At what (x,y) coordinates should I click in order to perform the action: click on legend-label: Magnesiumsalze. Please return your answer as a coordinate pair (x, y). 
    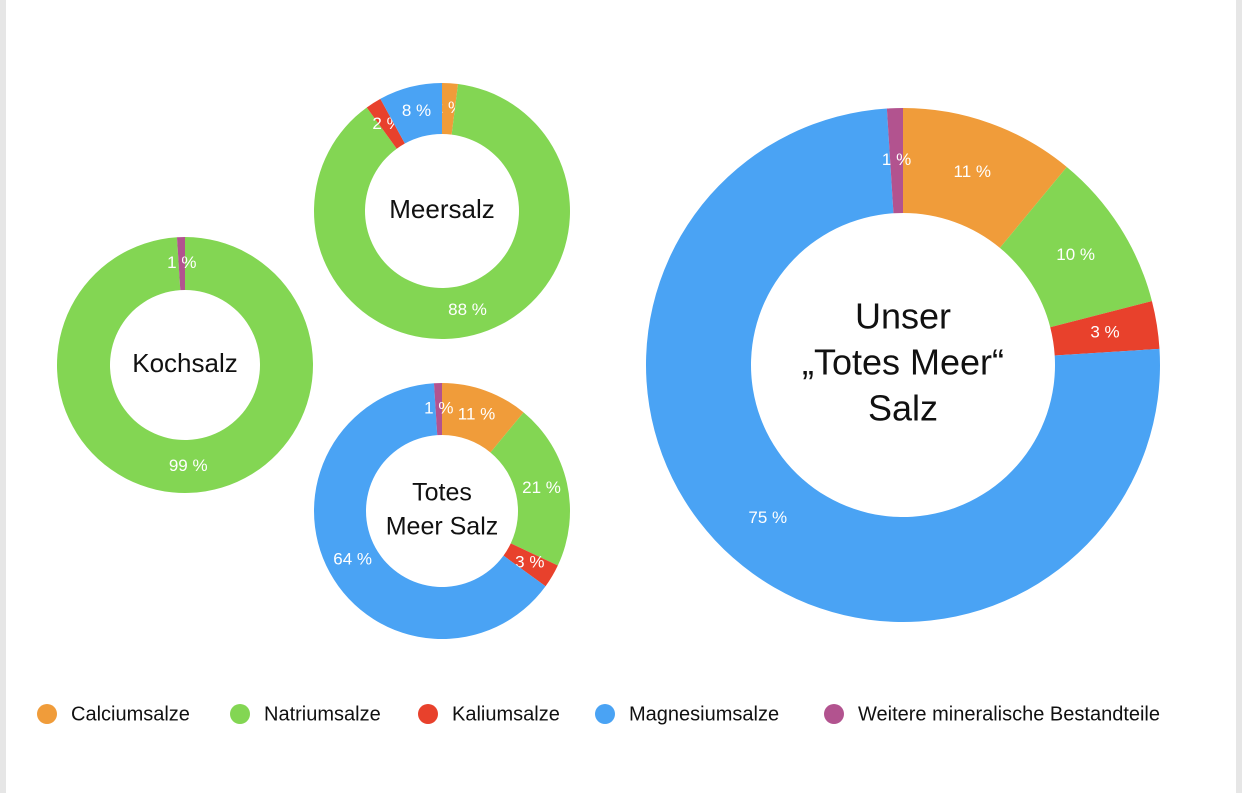
    Looking at the image, I should click on (704, 714).